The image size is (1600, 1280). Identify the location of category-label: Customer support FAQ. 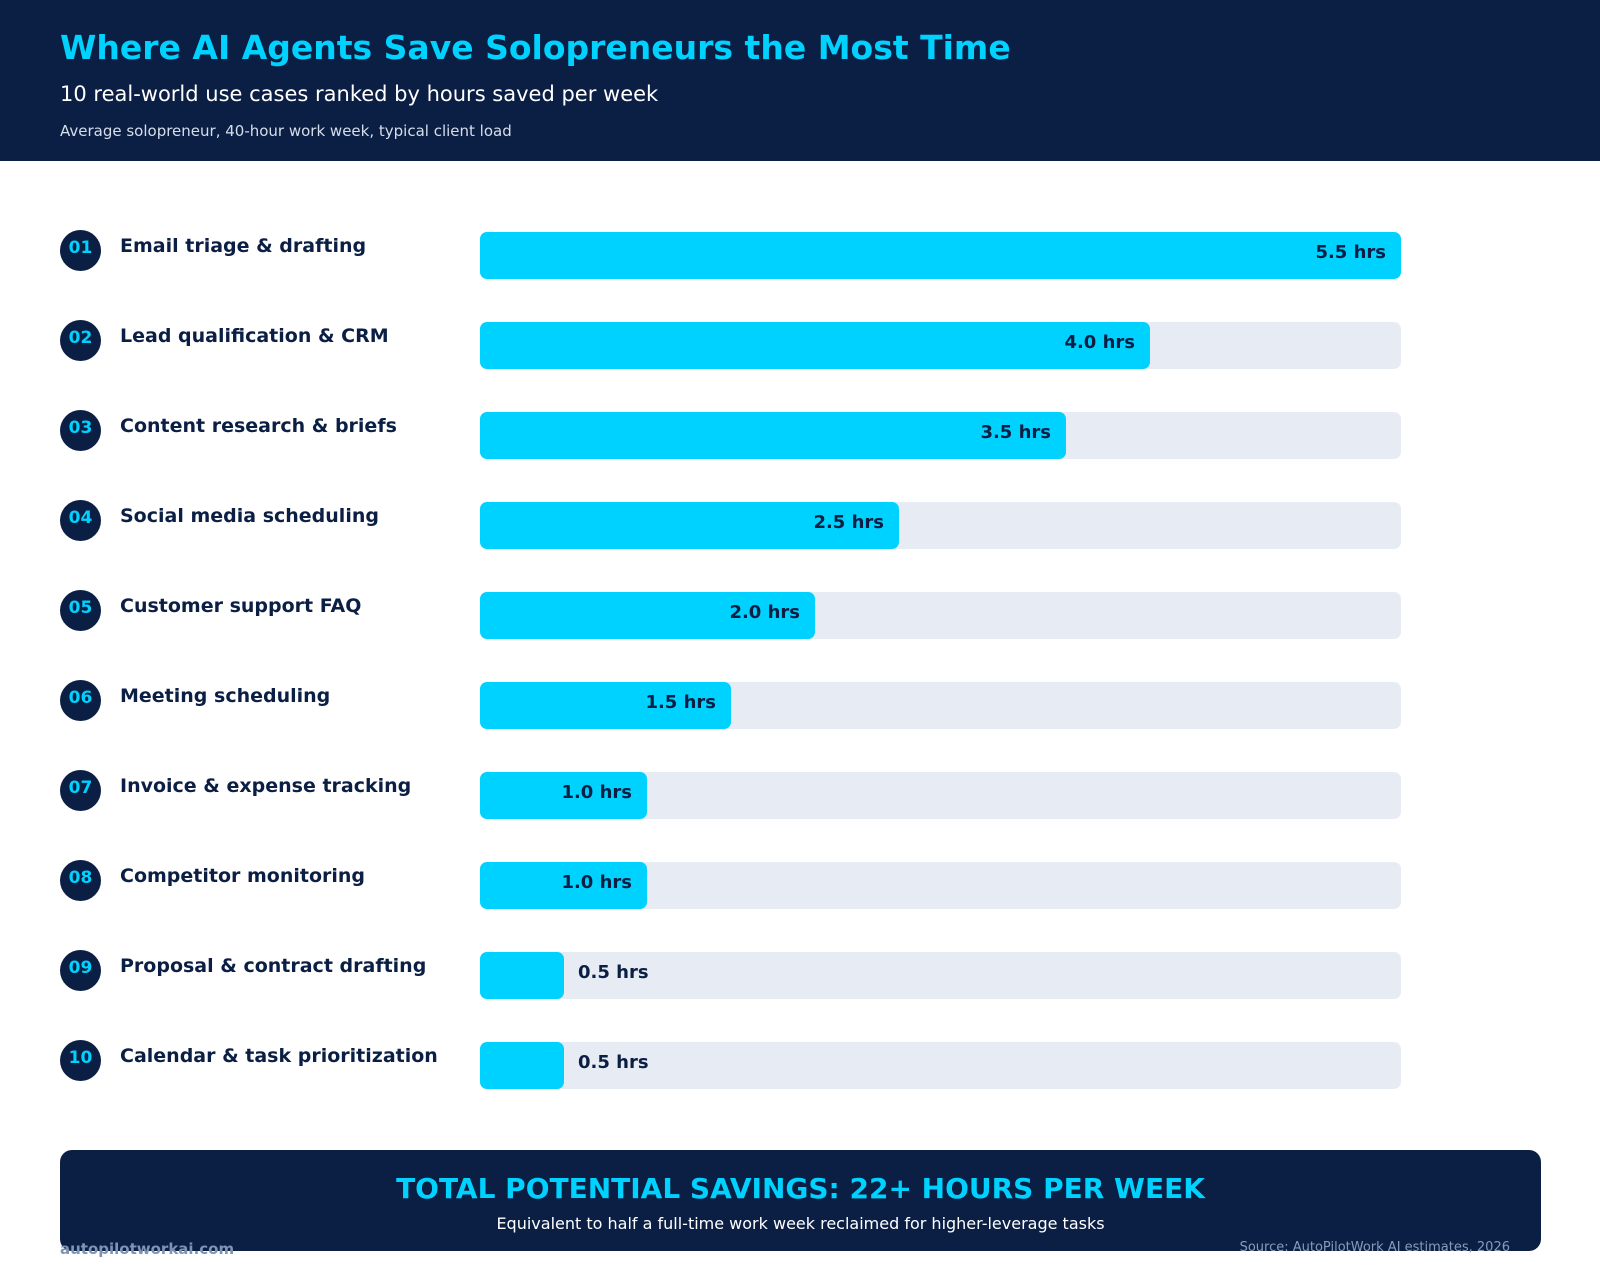
(241, 606).